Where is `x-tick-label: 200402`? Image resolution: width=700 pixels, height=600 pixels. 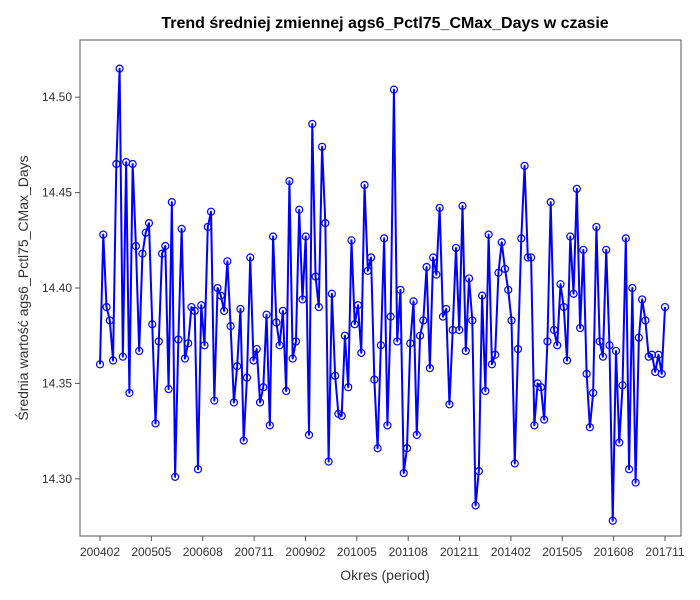
x-tick-label: 200402 is located at coordinates (100, 552).